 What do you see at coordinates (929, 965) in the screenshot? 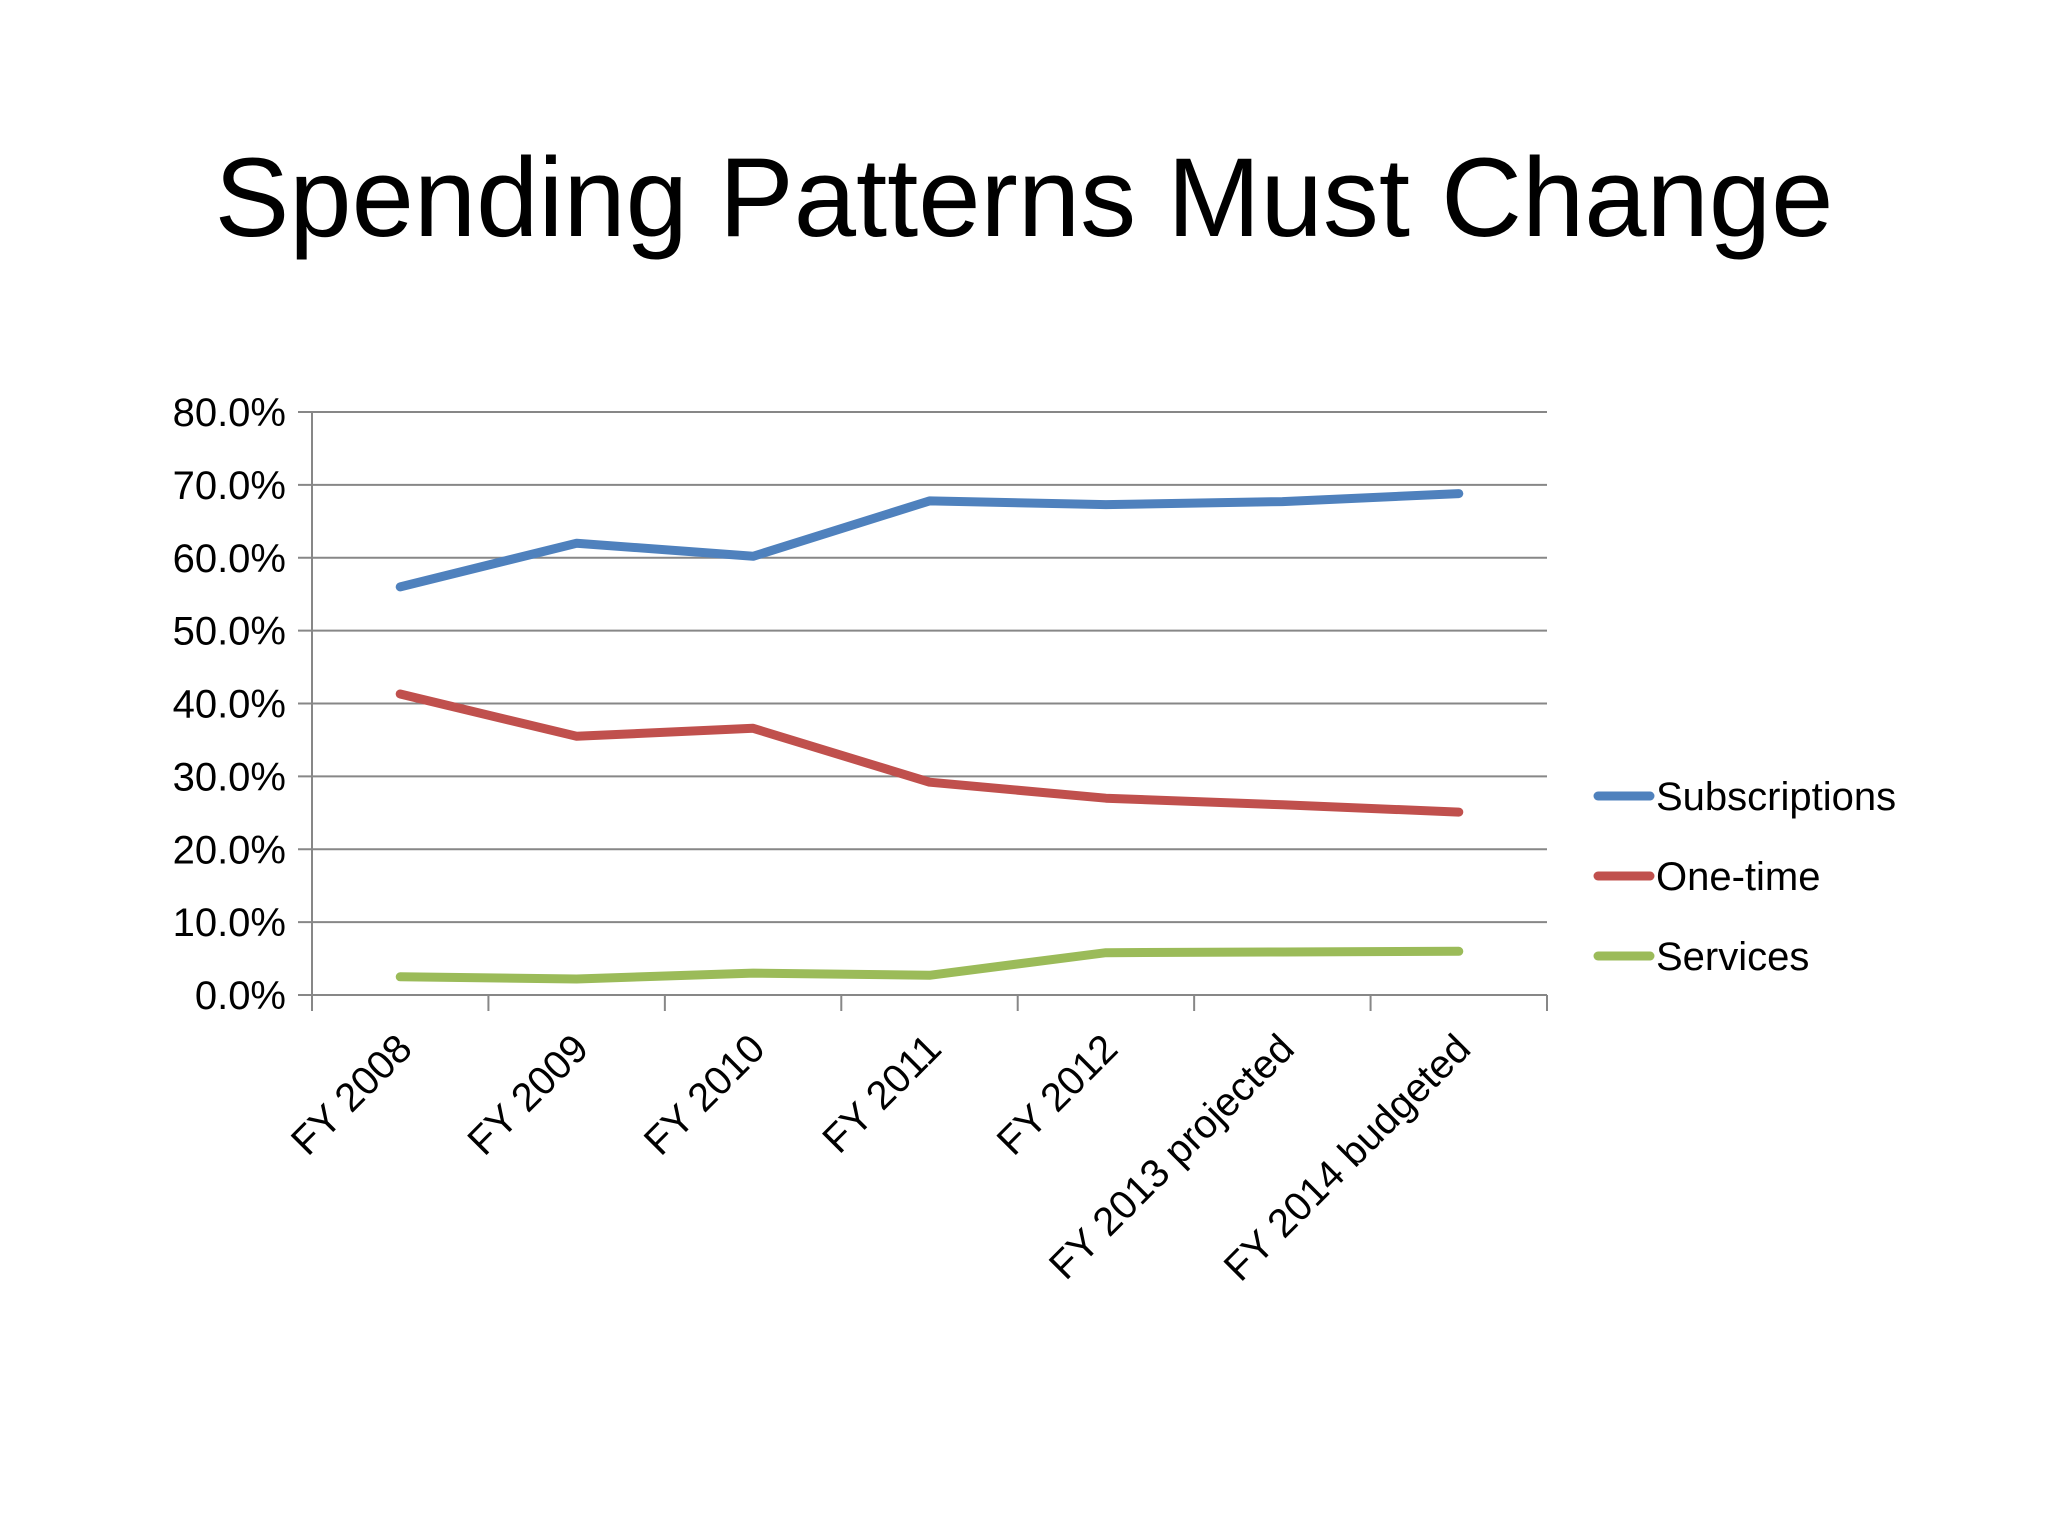
I see `series-line-services` at bounding box center [929, 965].